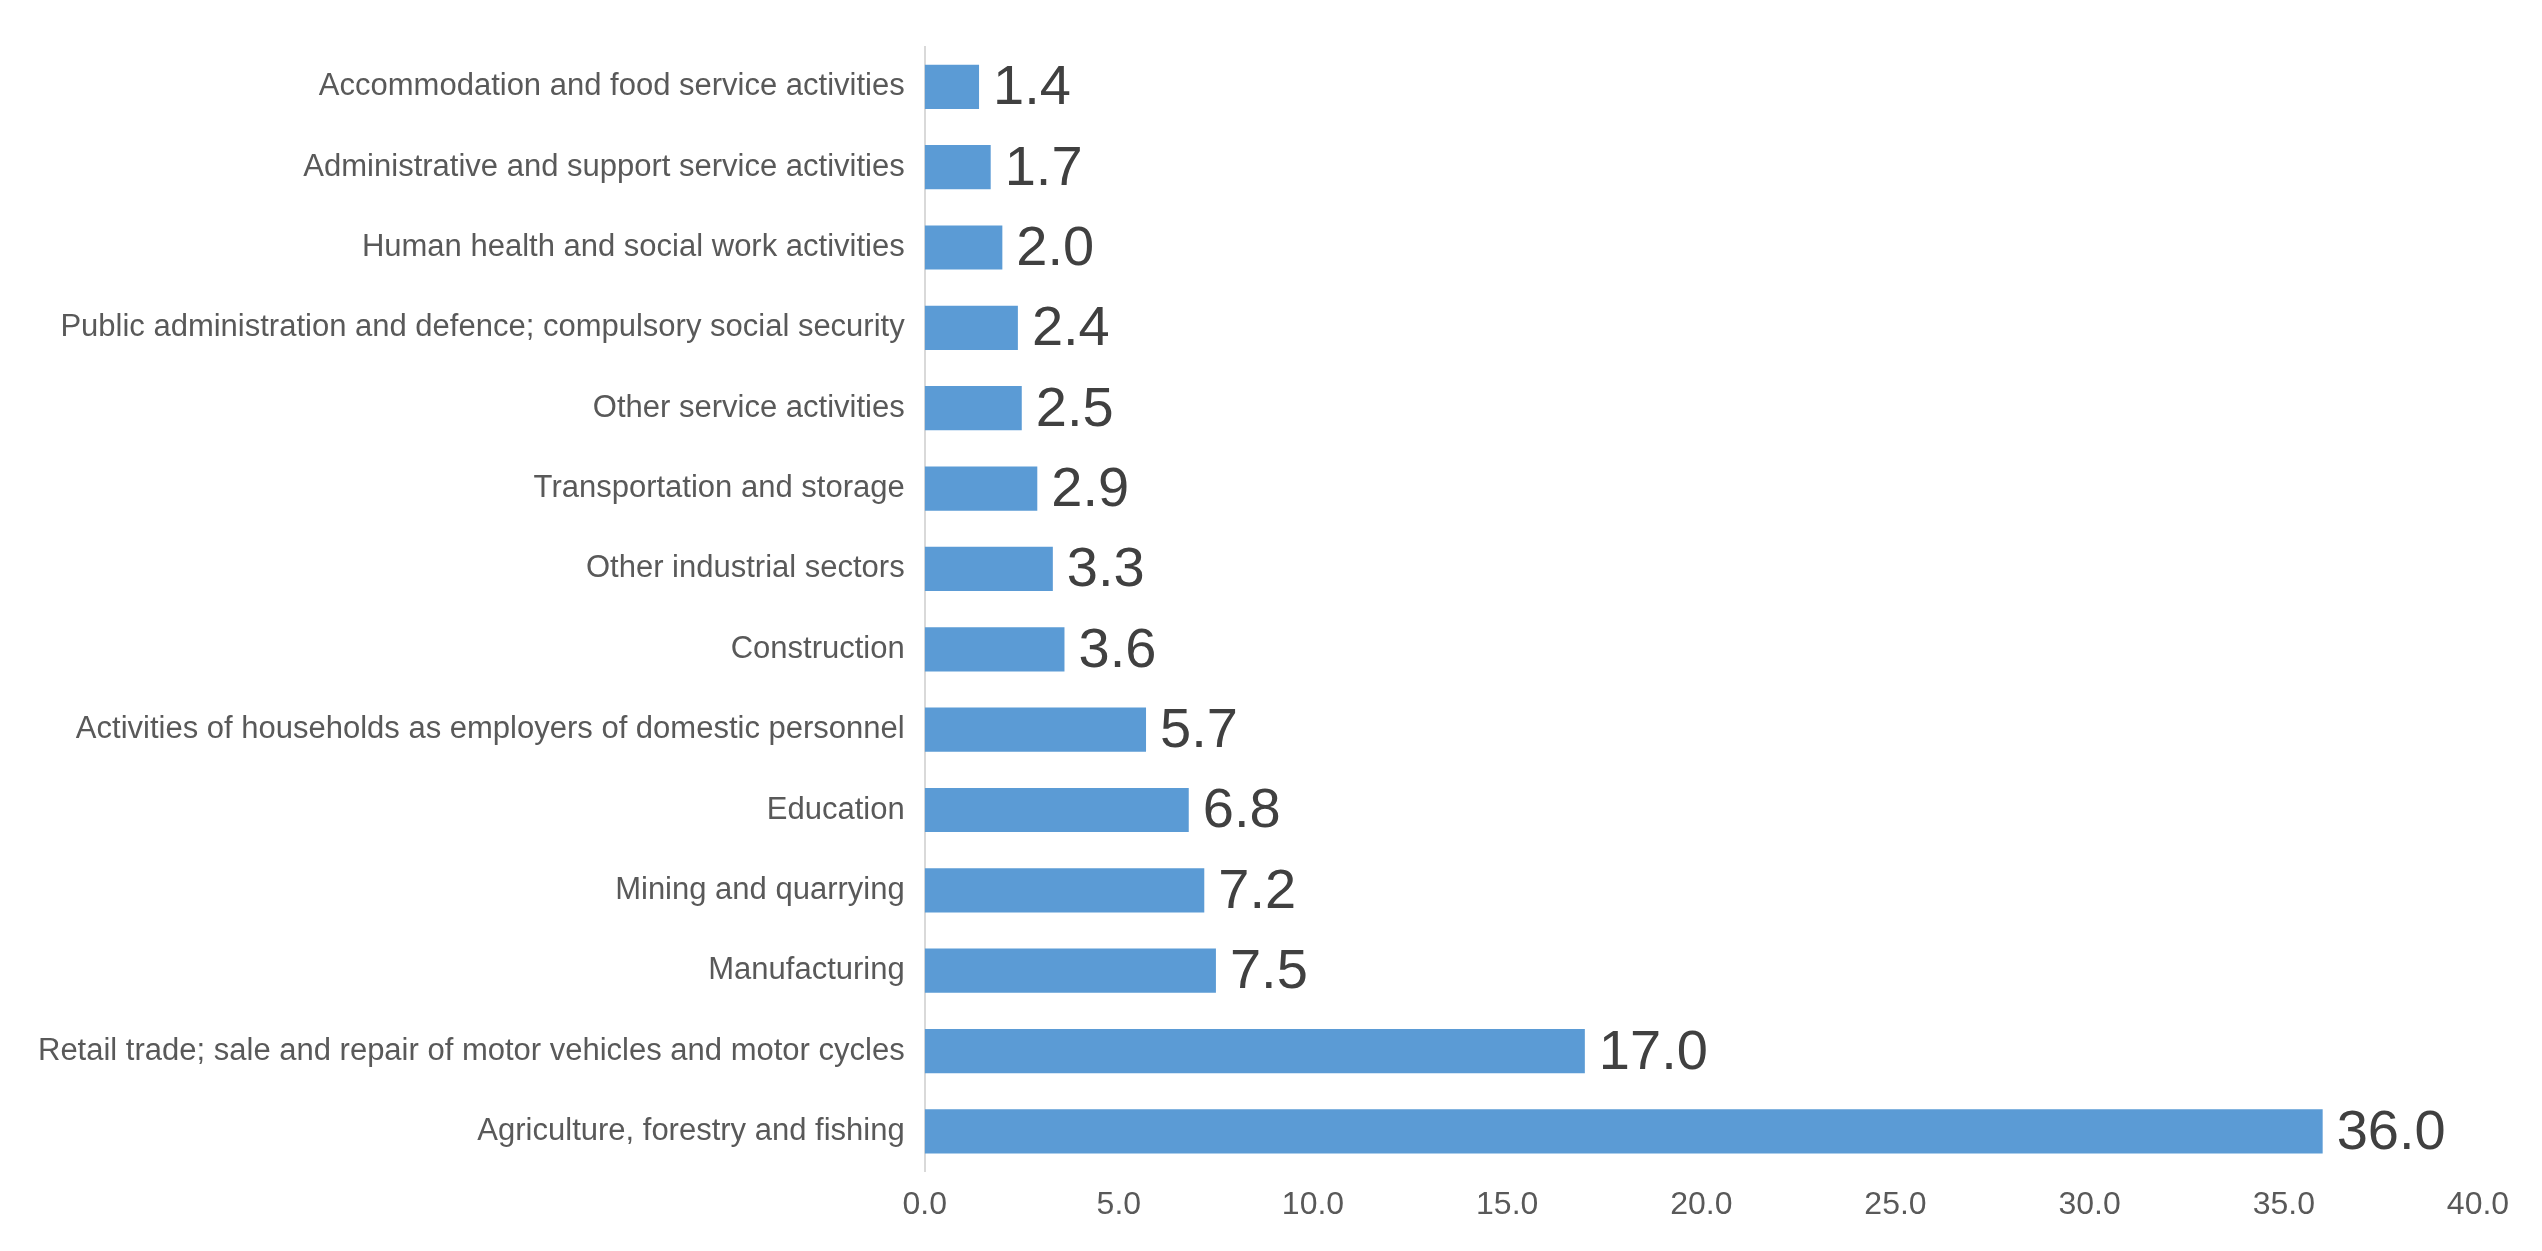  What do you see at coordinates (1313, 1202) in the screenshot?
I see `x-tick-label: 10.0` at bounding box center [1313, 1202].